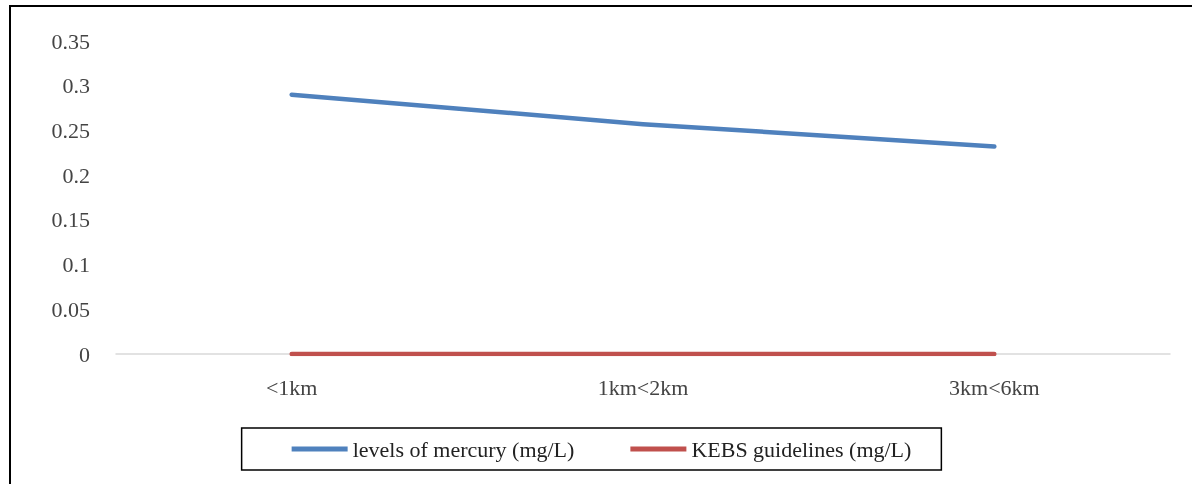 The width and height of the screenshot is (1192, 484). I want to click on y-tick-label: 0, so click(84, 354).